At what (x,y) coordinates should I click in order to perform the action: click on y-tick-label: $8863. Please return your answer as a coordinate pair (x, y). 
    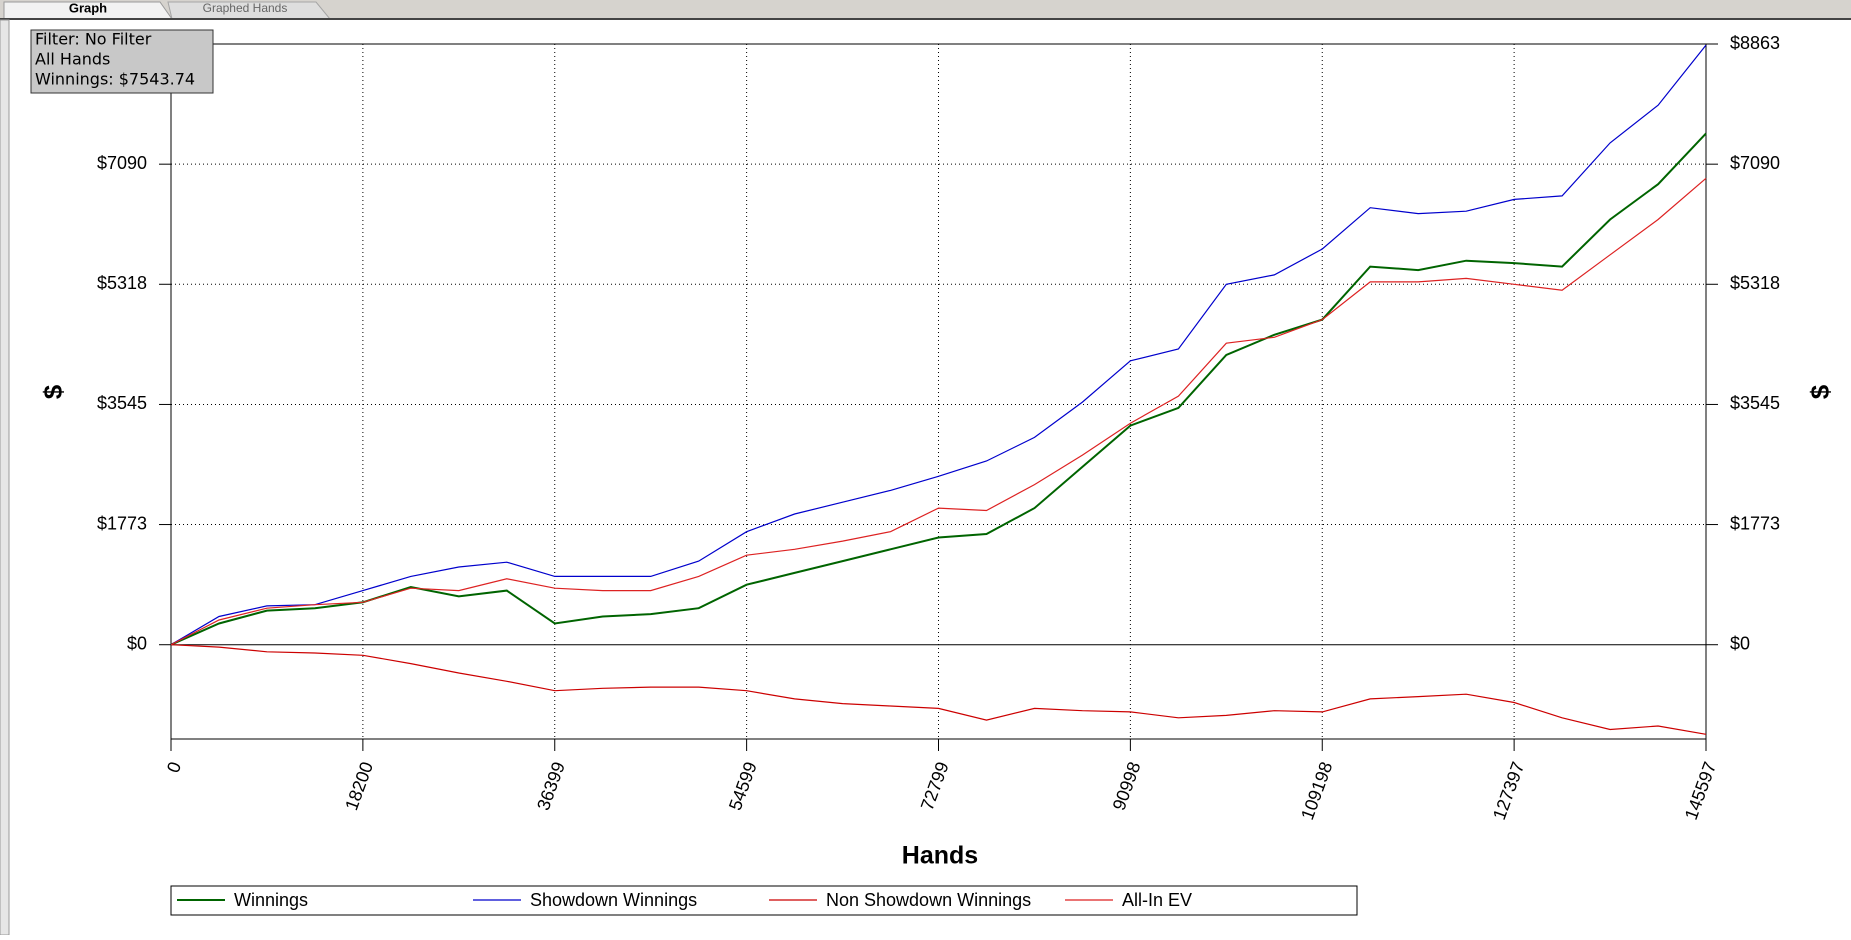
    Looking at the image, I should click on (1755, 43).